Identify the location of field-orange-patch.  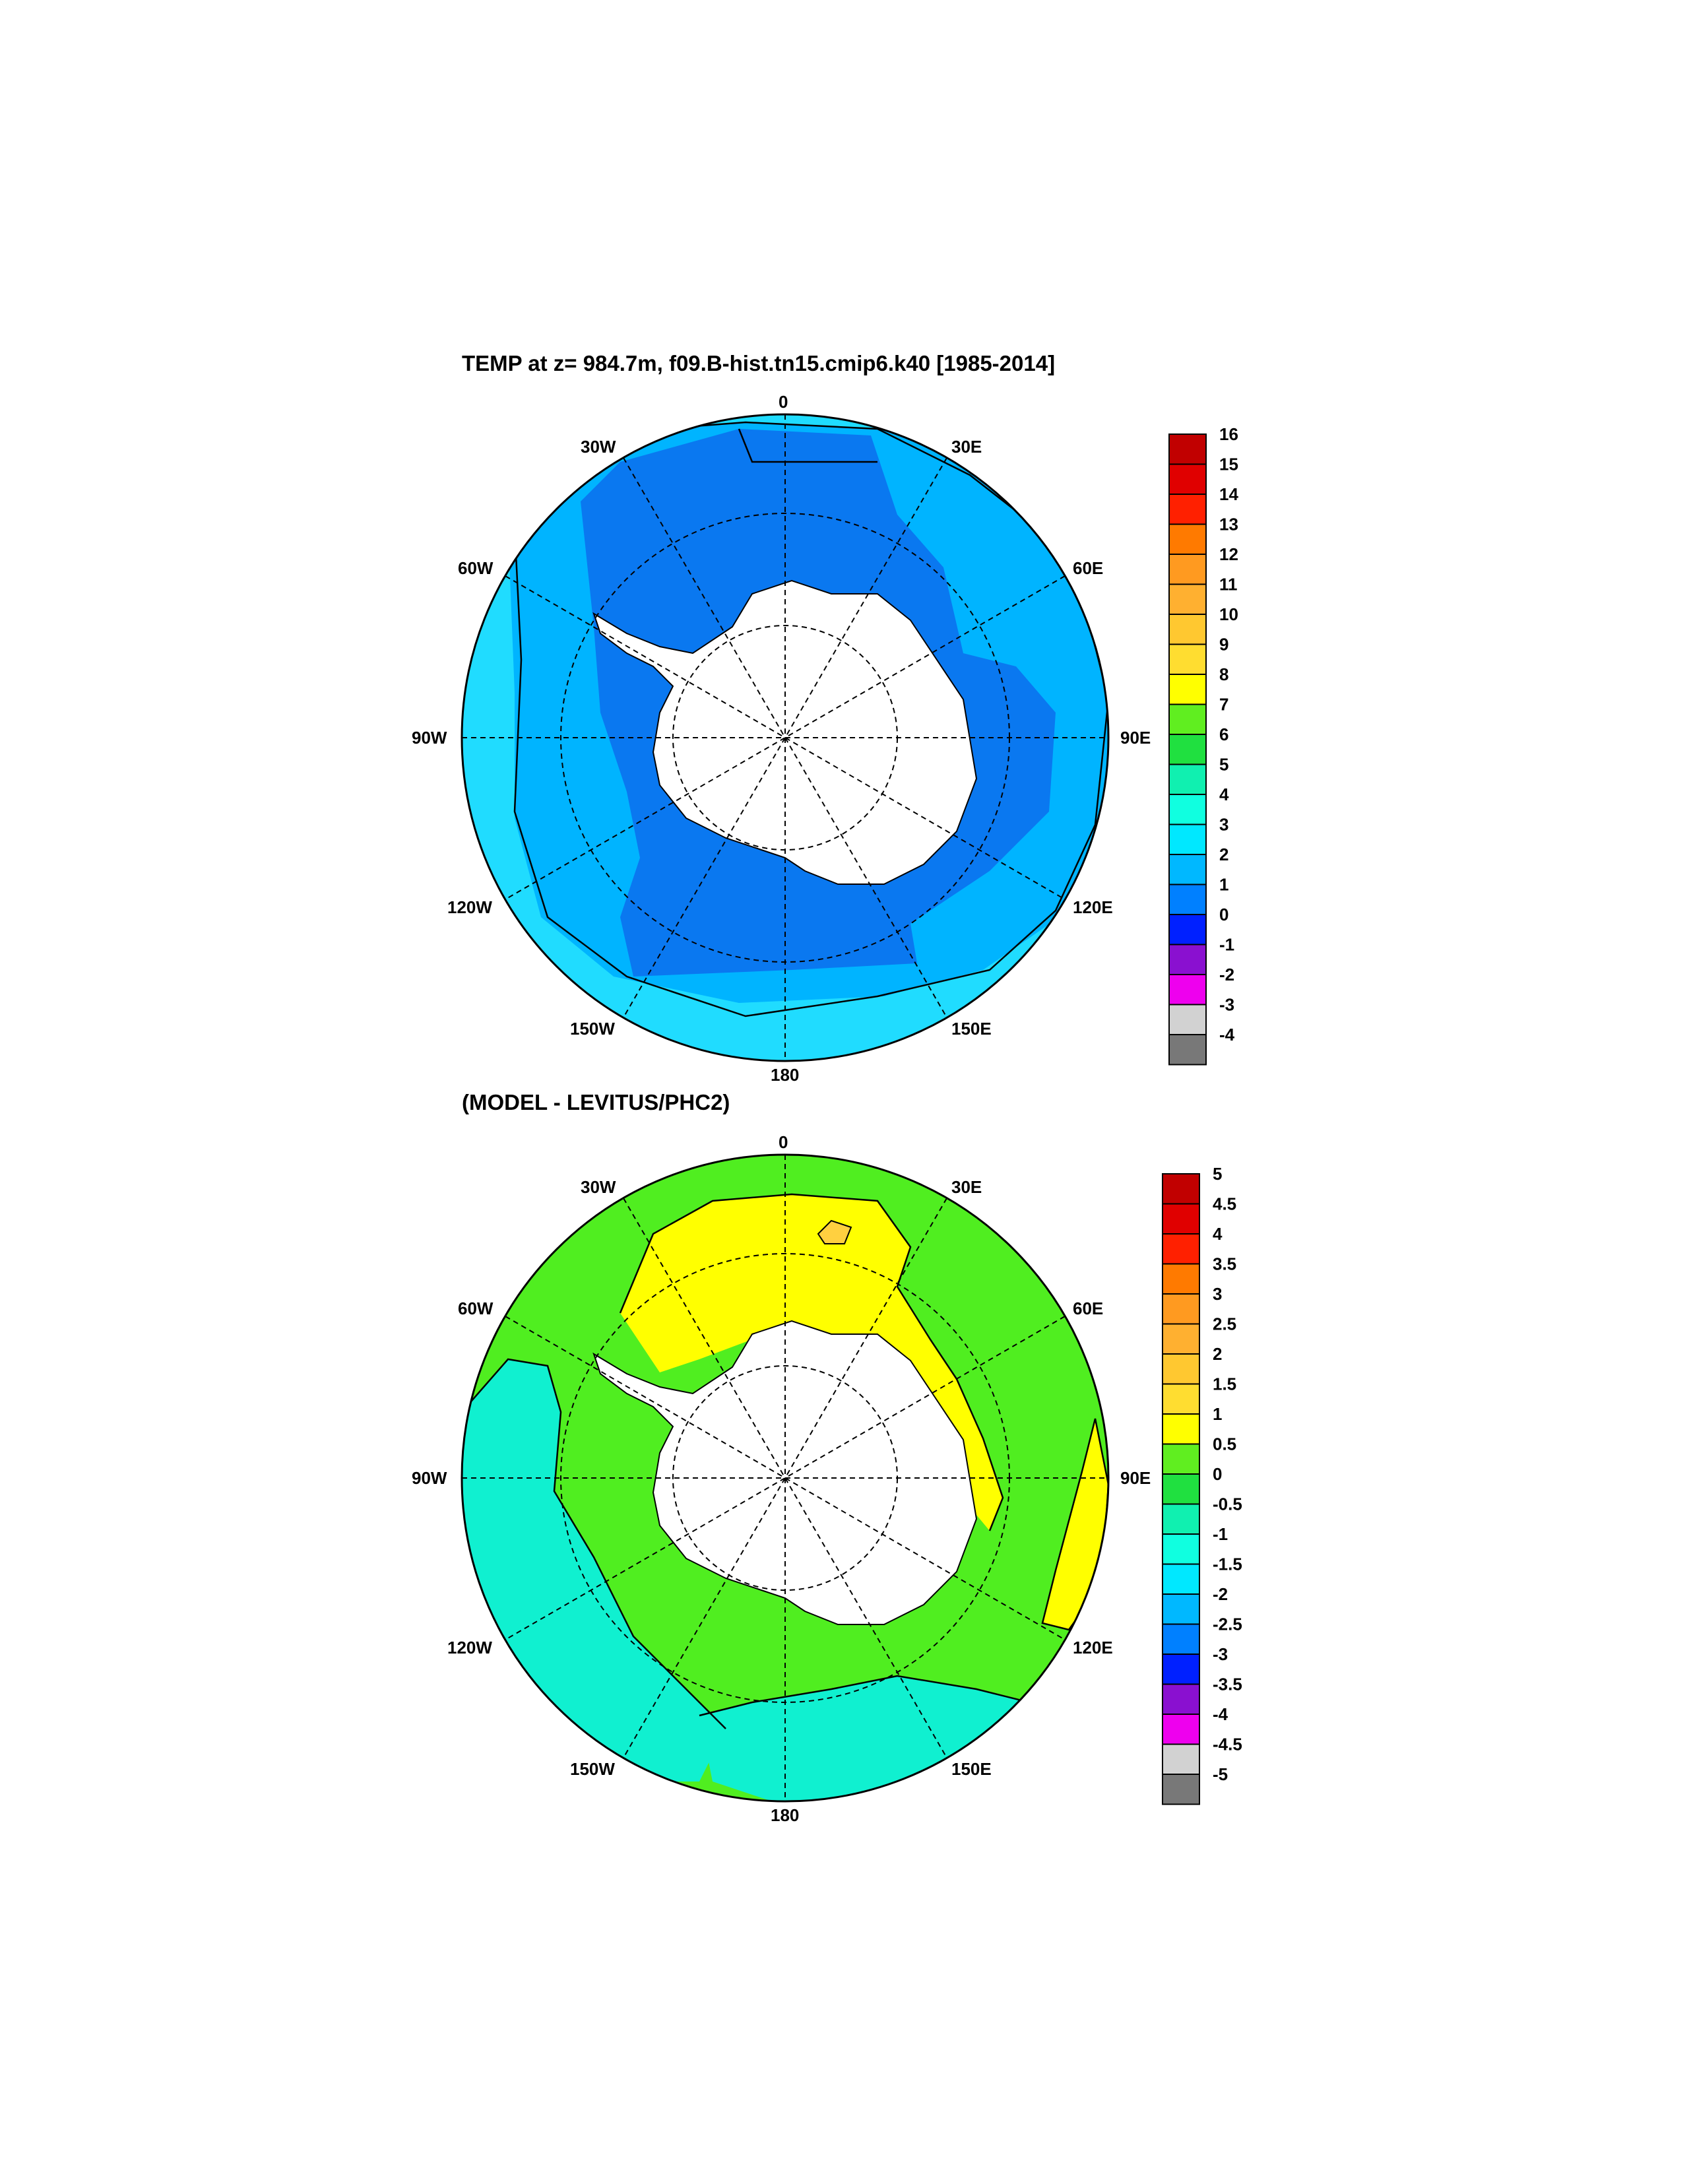
(834, 1231).